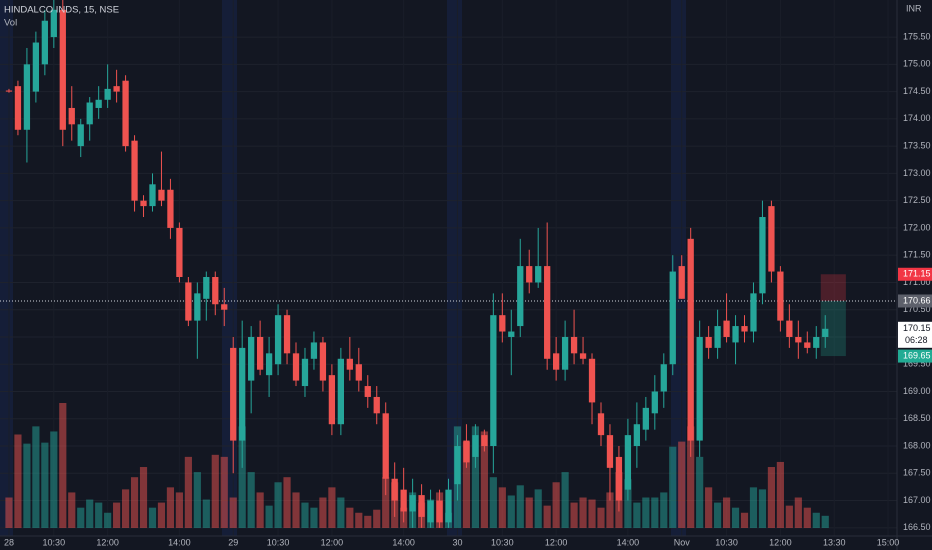  I want to click on x-tick-label: Nov, so click(682, 542).